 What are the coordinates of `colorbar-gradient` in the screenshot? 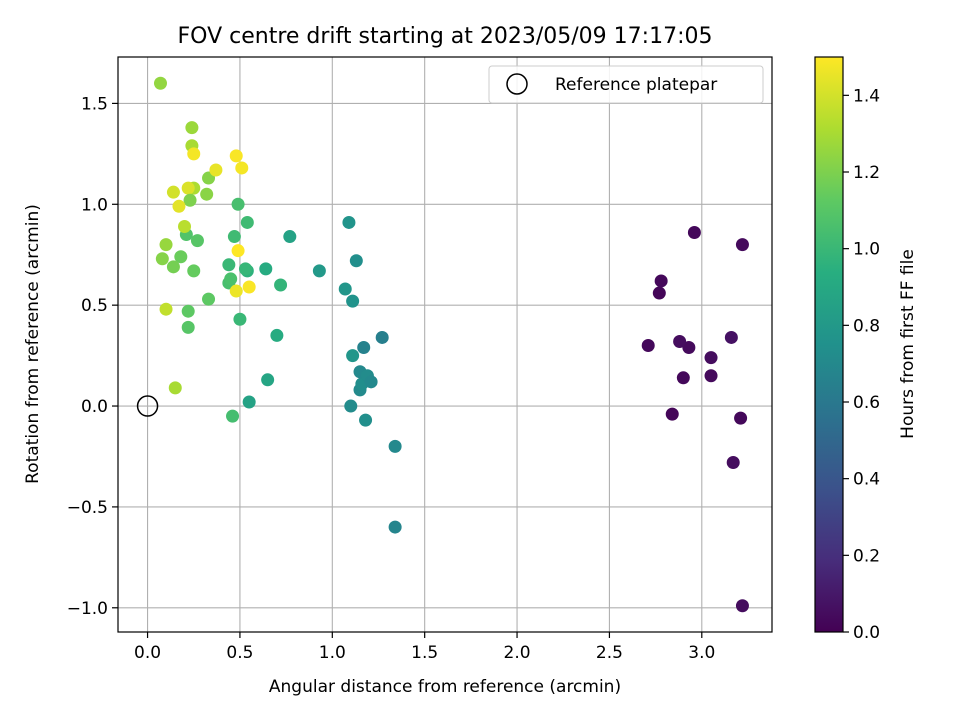 It's located at (829, 344).